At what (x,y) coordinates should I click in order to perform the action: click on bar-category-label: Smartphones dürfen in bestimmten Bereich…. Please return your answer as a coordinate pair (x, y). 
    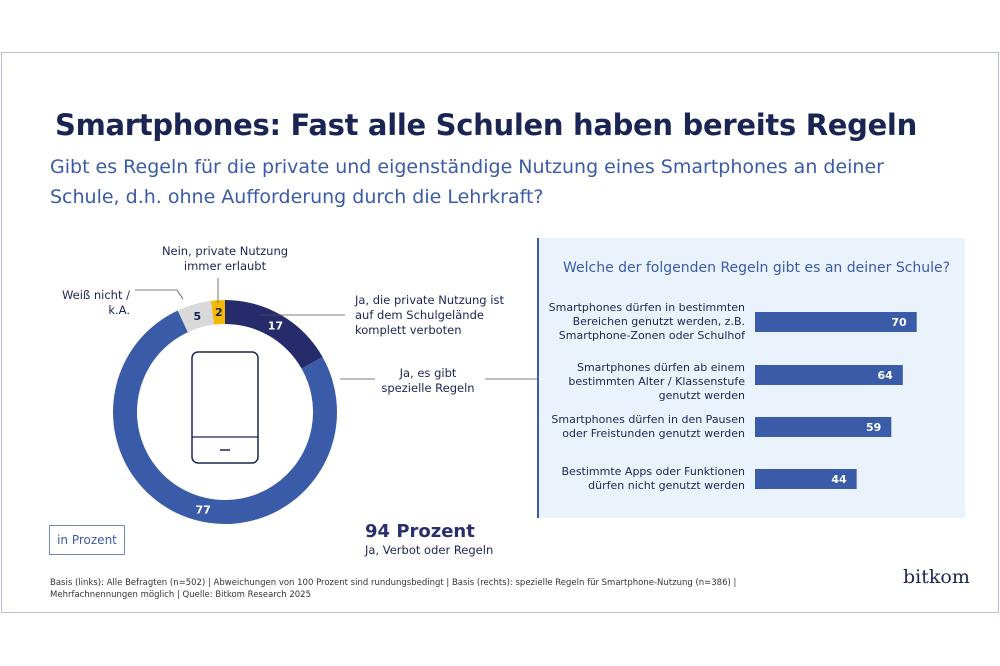
    Looking at the image, I should click on (646, 321).